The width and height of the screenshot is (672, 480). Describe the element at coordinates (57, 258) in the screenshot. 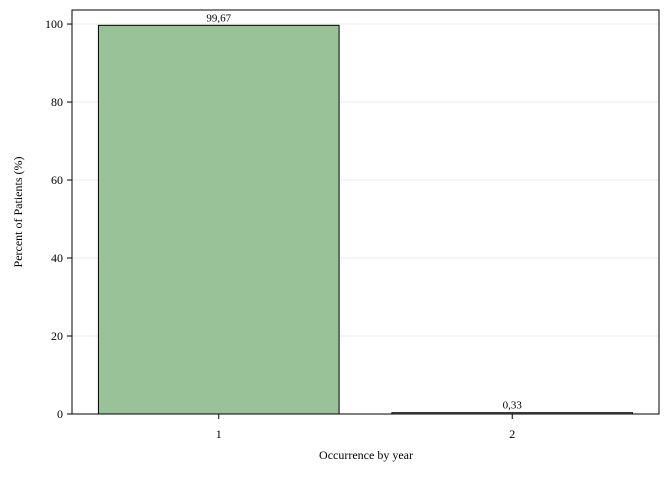

I see `y-tick-label: 40` at that location.